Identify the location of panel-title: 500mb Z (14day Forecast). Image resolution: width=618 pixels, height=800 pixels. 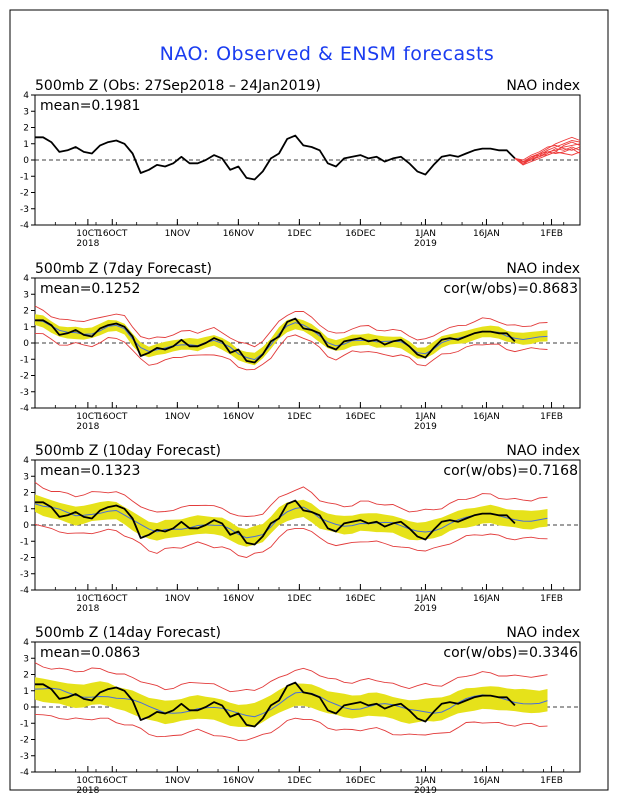
(128, 633).